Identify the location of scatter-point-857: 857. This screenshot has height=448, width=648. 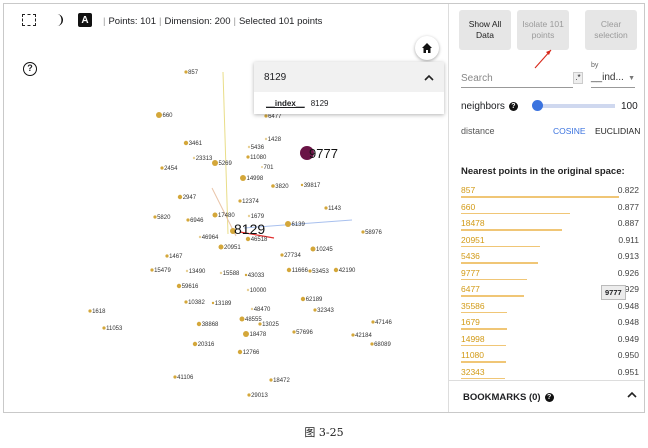
(191, 73).